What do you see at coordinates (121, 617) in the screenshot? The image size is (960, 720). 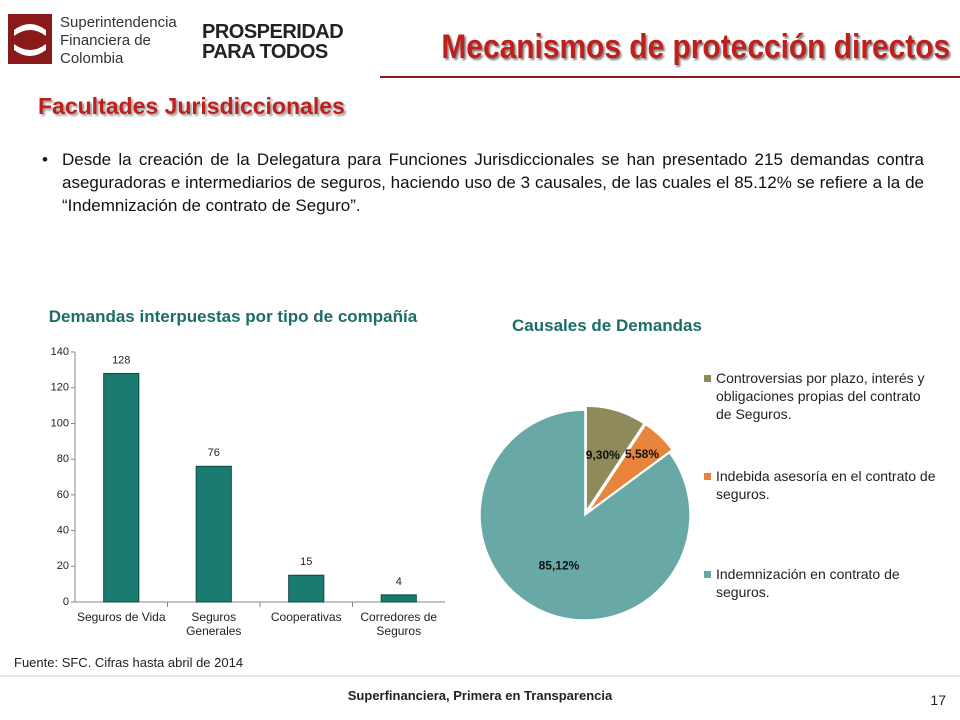 I see `x-tick-label: Seguros de Vida` at bounding box center [121, 617].